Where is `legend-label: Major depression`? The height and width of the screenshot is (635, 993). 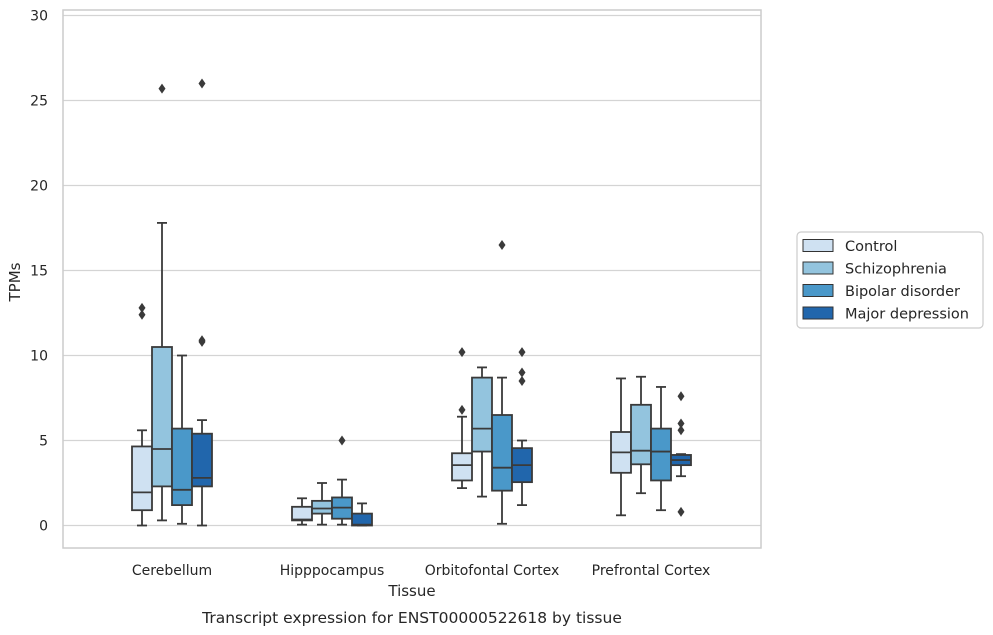
legend-label: Major depression is located at coordinates (907, 315).